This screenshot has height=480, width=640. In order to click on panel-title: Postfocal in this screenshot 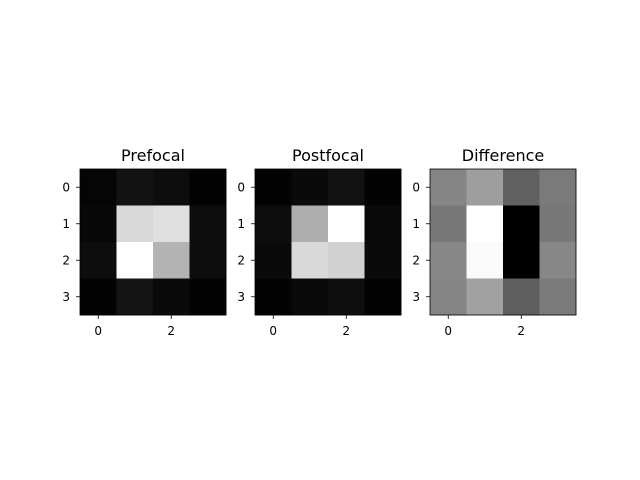, I will do `click(328, 155)`.